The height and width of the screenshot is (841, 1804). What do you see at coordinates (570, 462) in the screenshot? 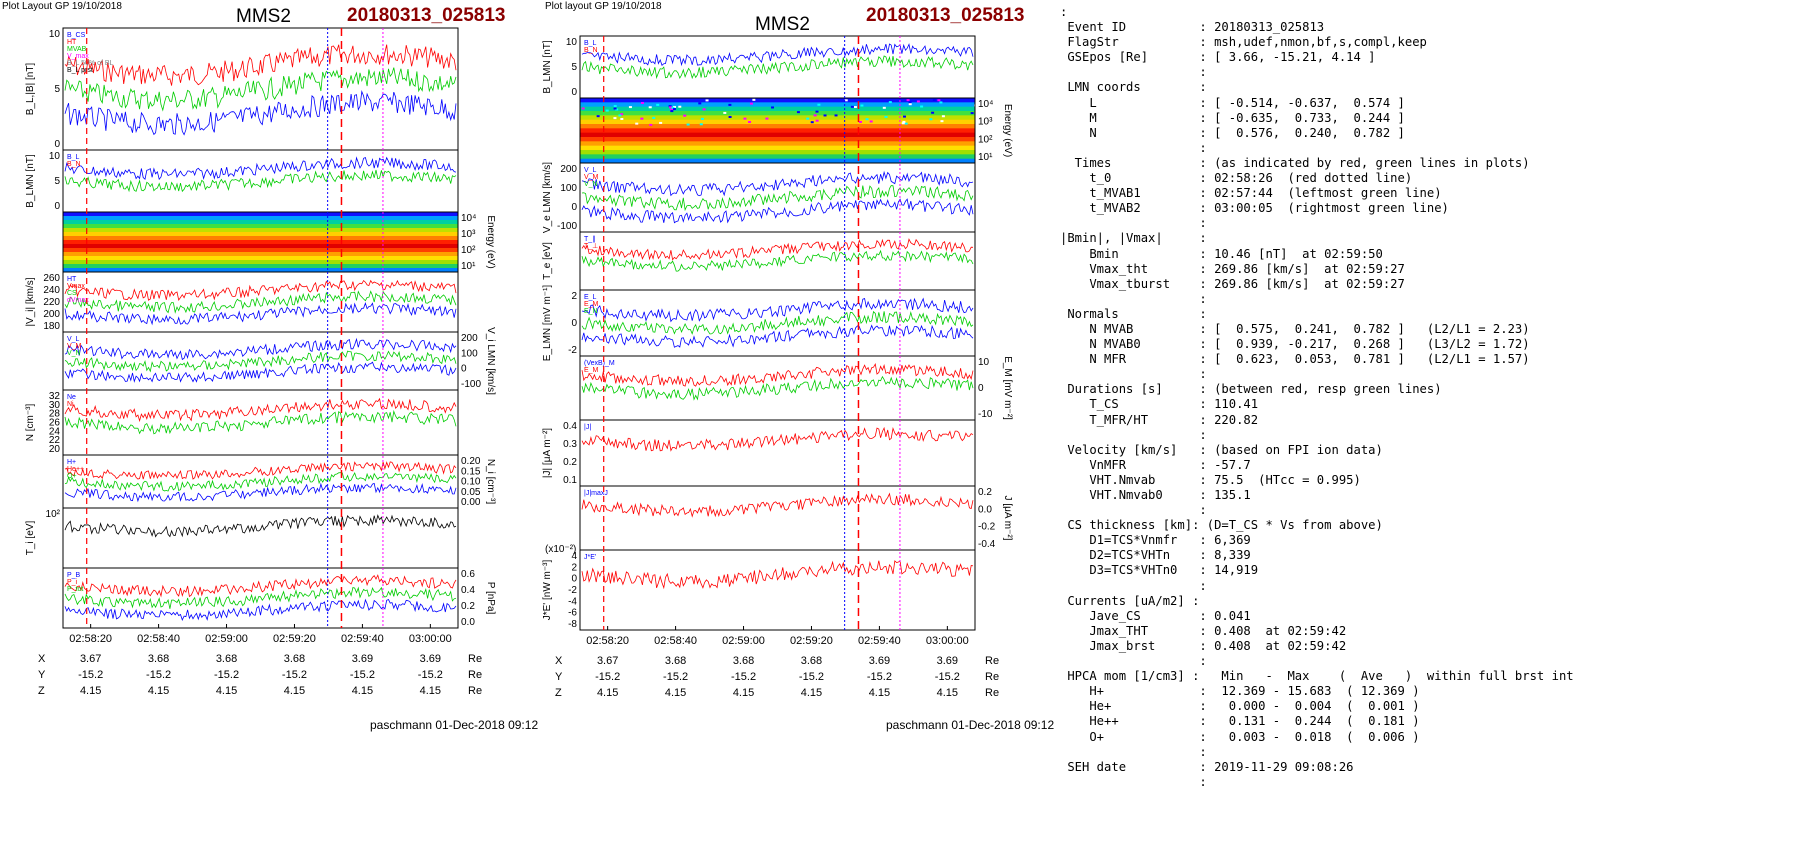
I see `y-tick-label: 0.2` at bounding box center [570, 462].